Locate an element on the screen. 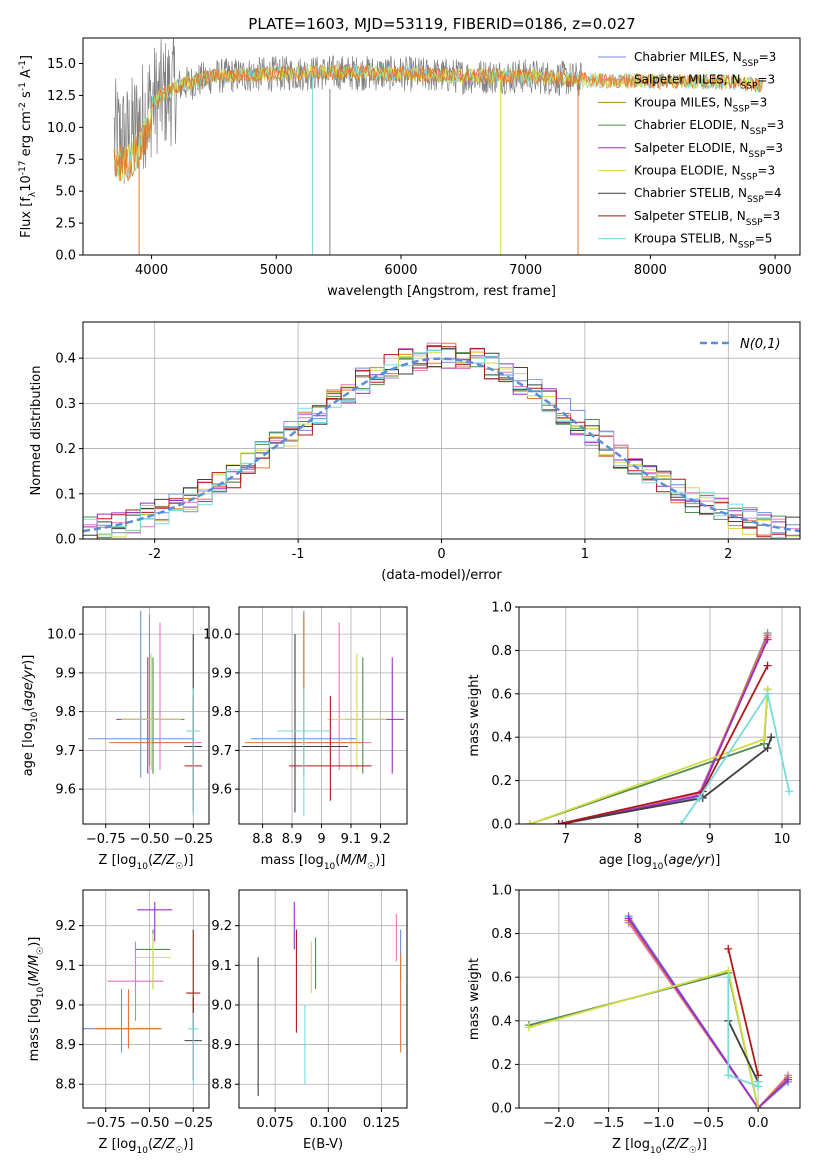  legend-name: Salpeter ELODIE, N is located at coordinates (691, 148).